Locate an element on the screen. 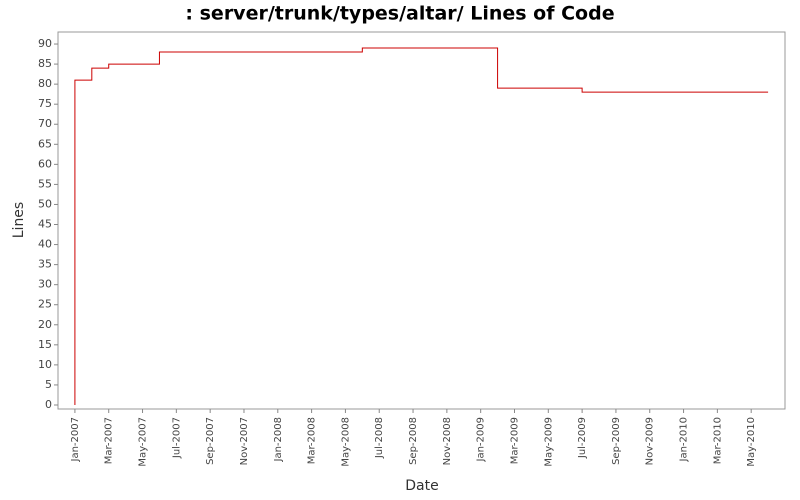 The image size is (800, 500). x-tick-label: May-2009 is located at coordinates (548, 442).